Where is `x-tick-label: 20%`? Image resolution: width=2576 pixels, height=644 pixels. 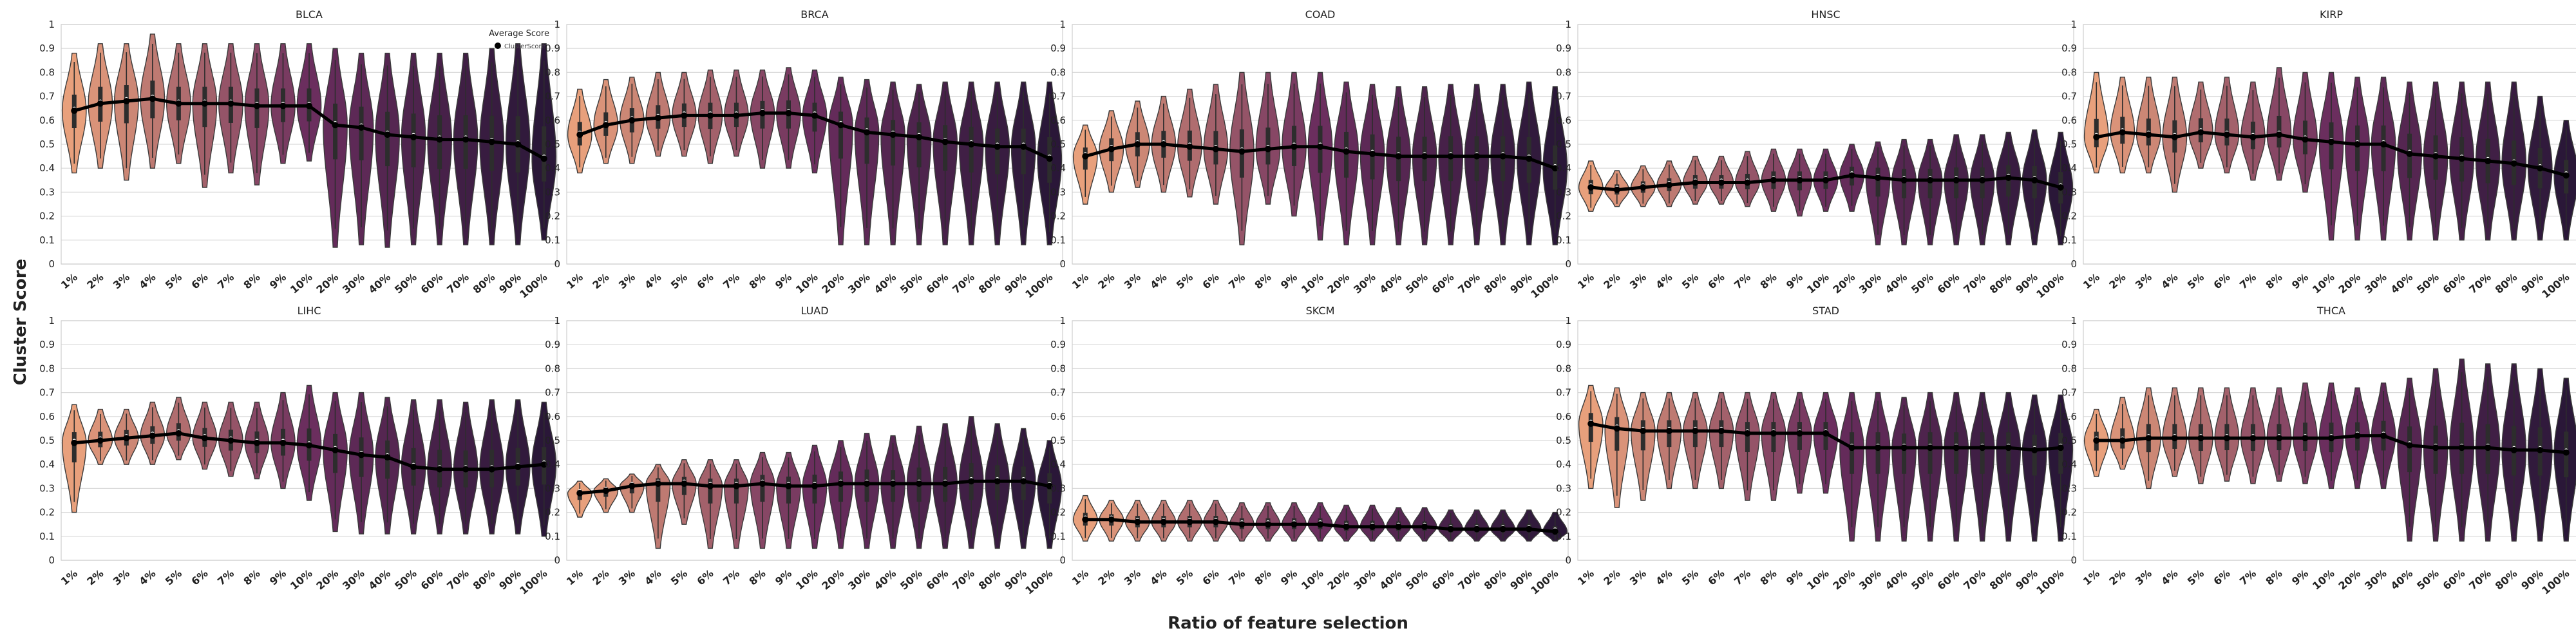
x-tick-label: 20% is located at coordinates (1339, 579).